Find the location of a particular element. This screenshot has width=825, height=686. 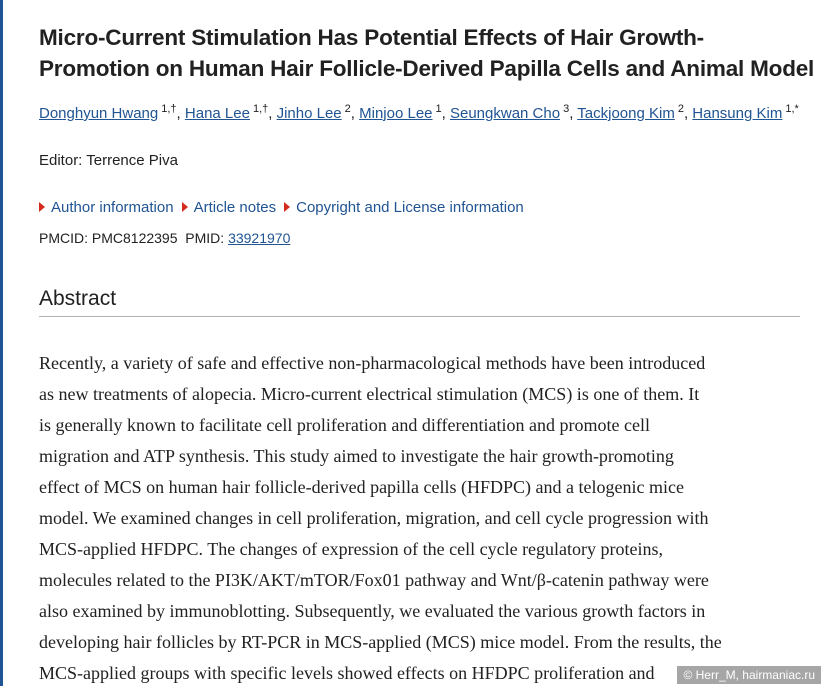

pmcid: PMCID: PMC8122395 is located at coordinates (108, 238).